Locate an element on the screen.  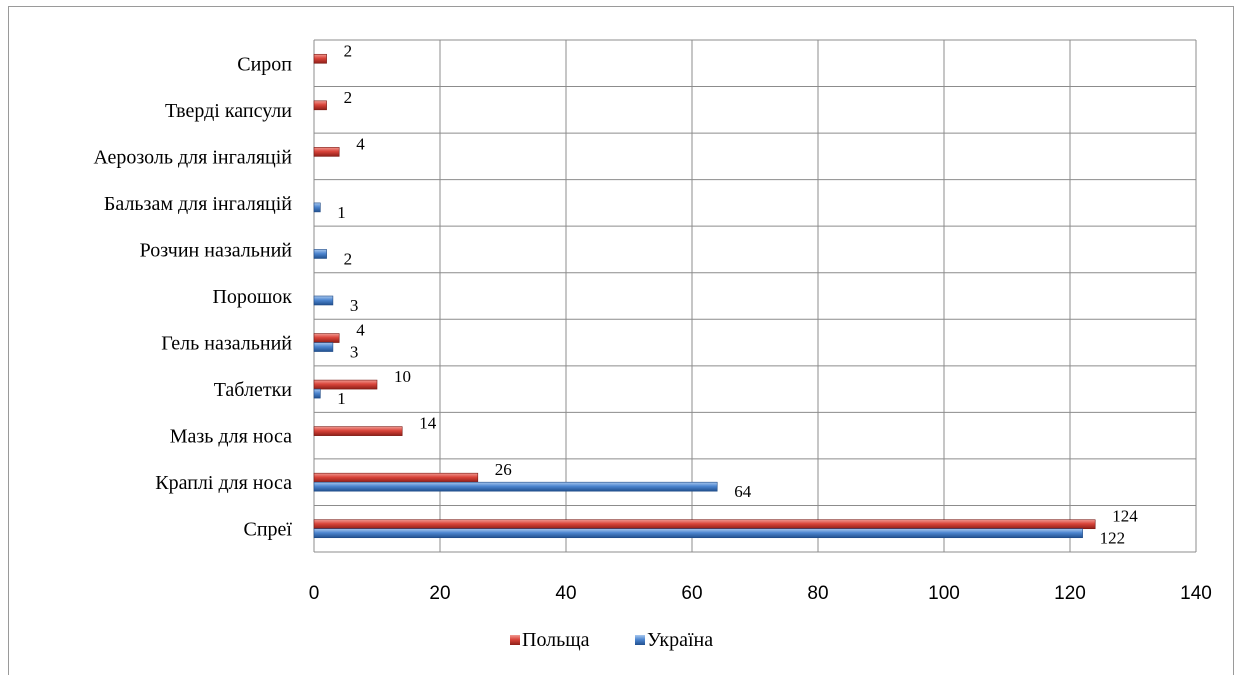
x-tick-label: 80 is located at coordinates (817, 593).